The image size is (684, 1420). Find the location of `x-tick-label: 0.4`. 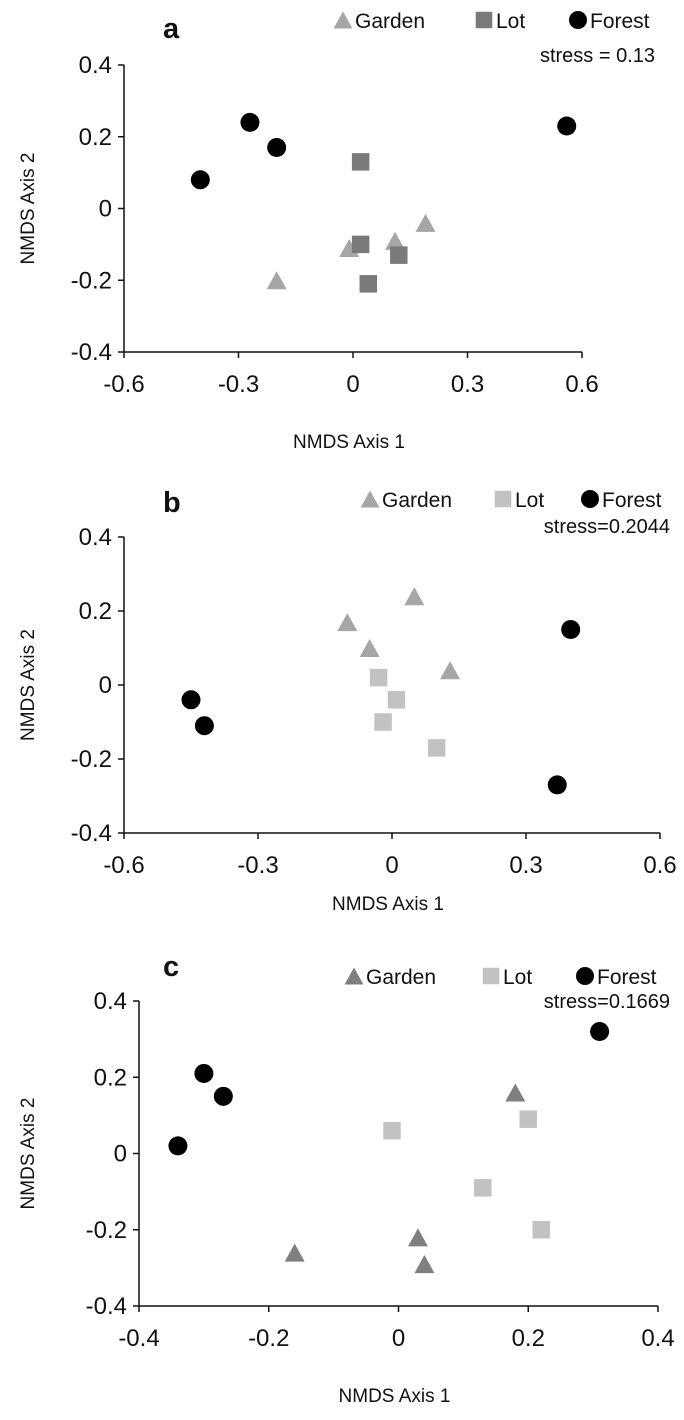

x-tick-label: 0.4 is located at coordinates (657, 1338).